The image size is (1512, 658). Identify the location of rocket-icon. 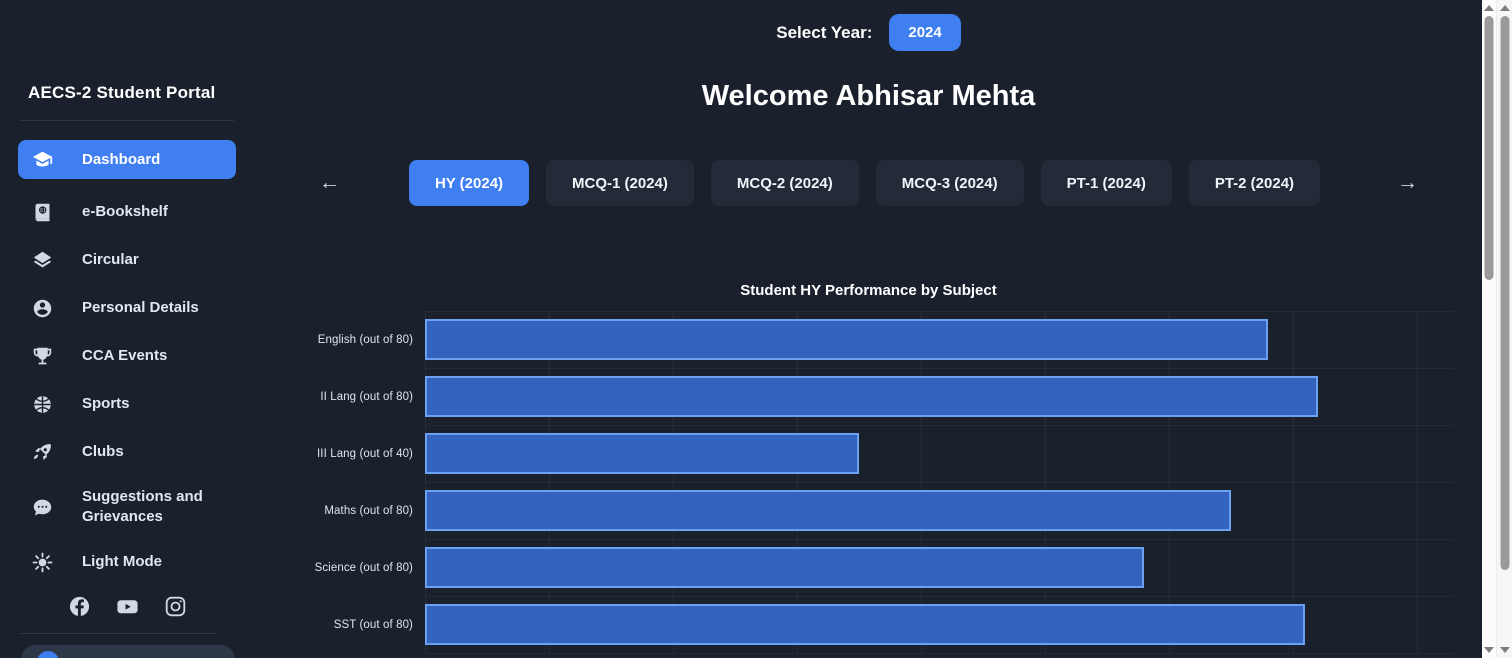
(42, 452).